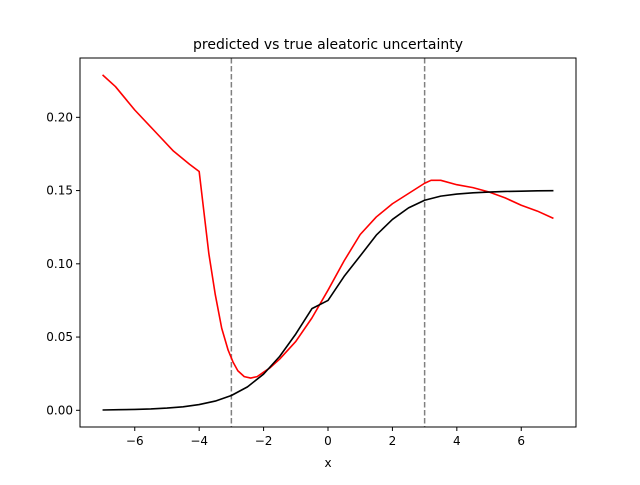  I want to click on y-tick-label: 0.05, so click(59, 337).